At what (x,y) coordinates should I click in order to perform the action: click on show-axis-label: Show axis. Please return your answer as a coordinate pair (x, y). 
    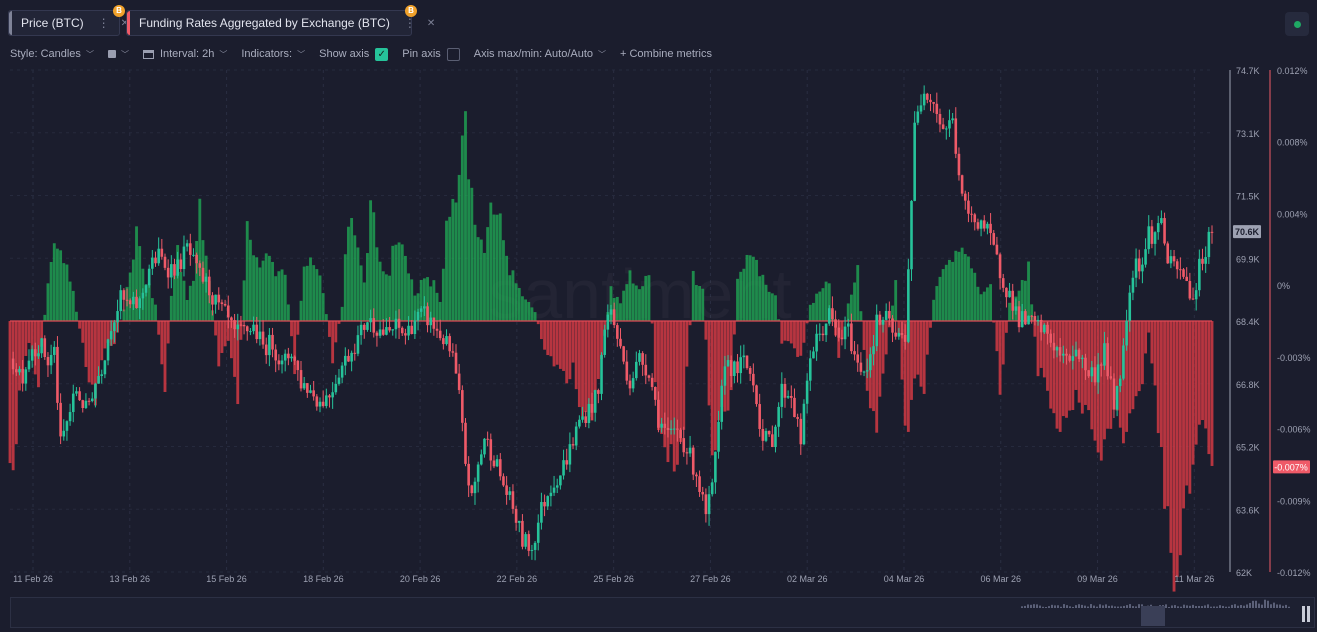
    Looking at the image, I should click on (344, 54).